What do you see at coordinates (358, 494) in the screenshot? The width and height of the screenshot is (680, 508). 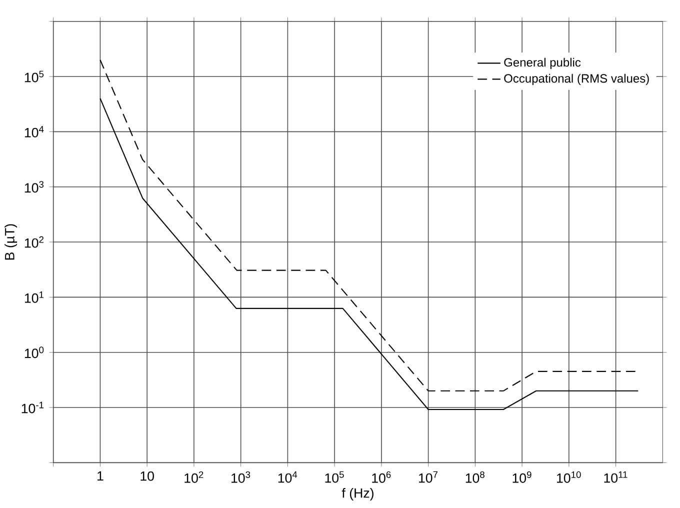 I see `x-axis-title: f (Hz)` at bounding box center [358, 494].